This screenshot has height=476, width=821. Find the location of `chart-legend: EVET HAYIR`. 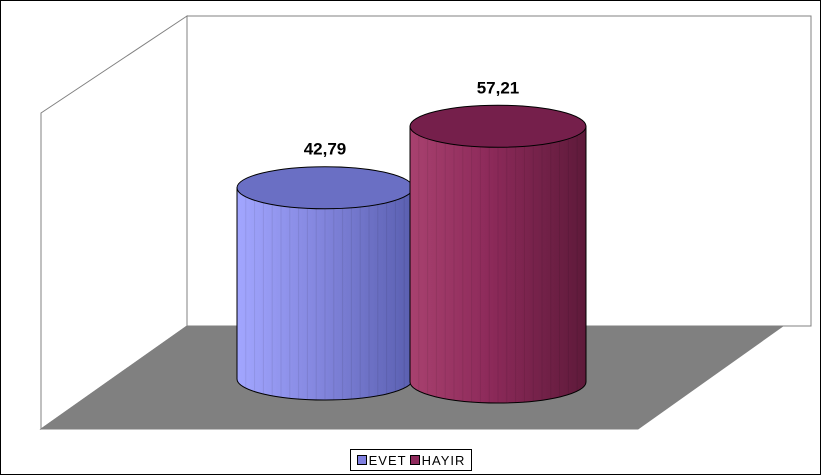

chart-legend: EVET HAYIR is located at coordinates (411, 460).